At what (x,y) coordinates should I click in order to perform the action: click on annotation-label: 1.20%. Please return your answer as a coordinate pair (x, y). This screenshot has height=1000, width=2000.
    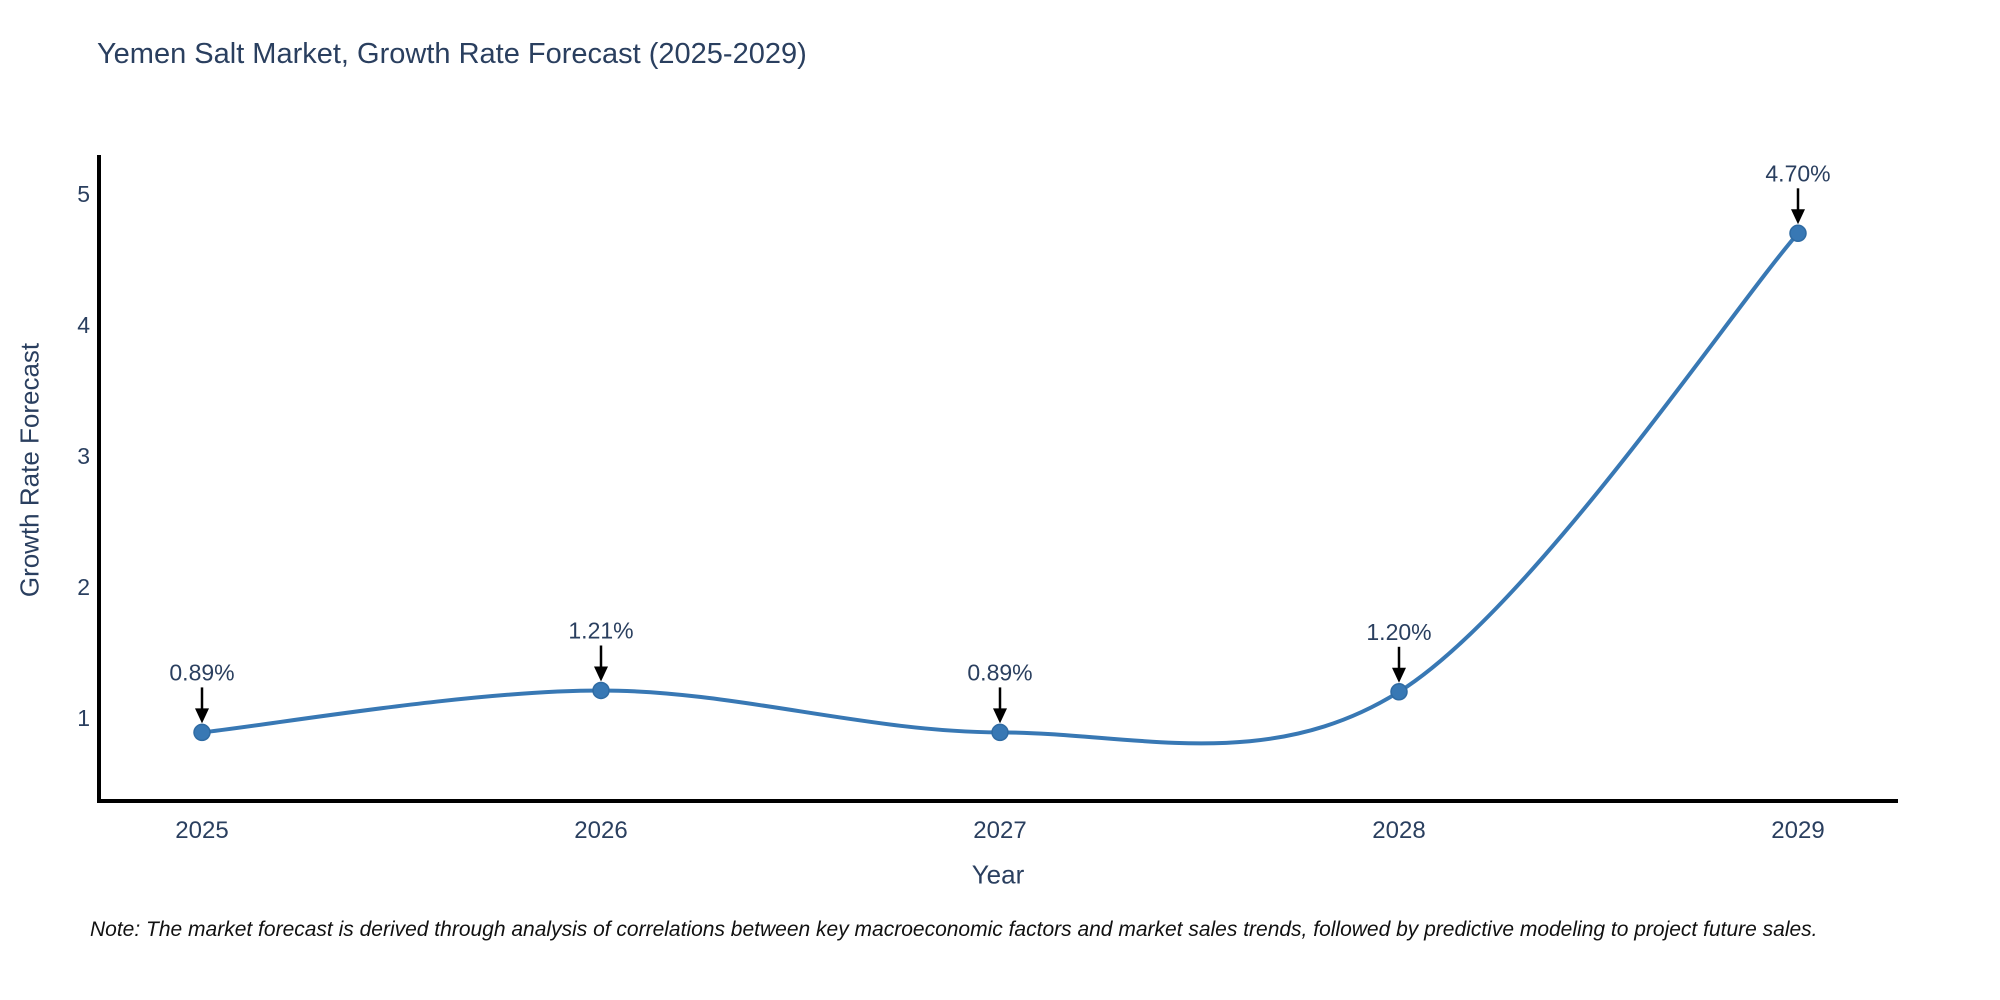
    Looking at the image, I should click on (1398, 632).